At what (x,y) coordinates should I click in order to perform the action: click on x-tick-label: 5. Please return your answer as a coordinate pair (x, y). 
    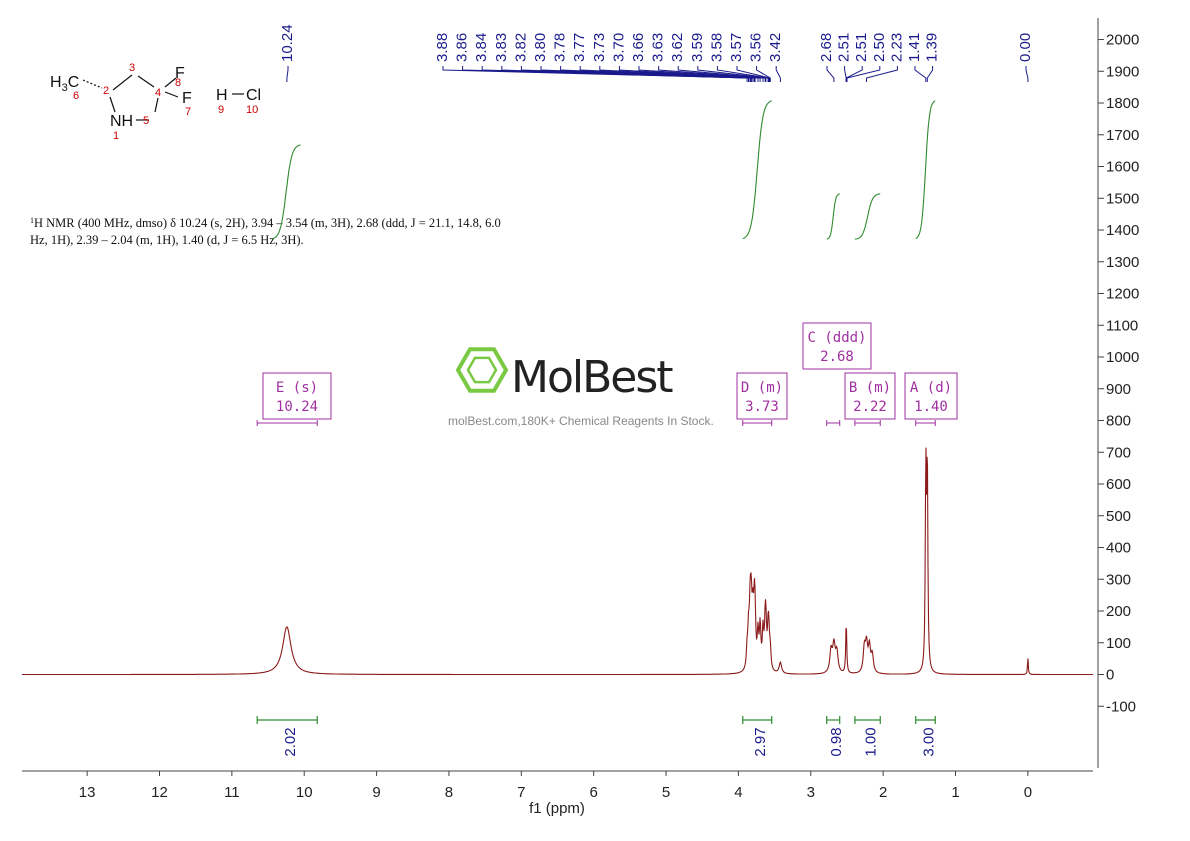
    Looking at the image, I should click on (666, 792).